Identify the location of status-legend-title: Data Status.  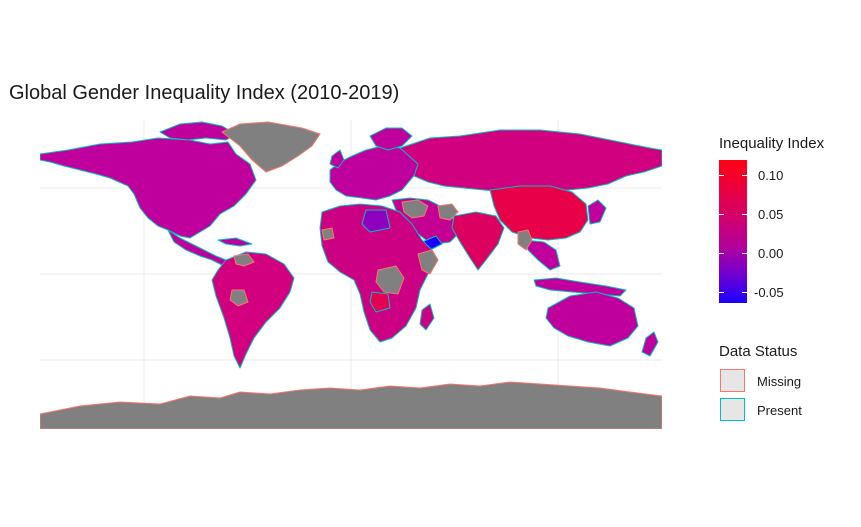
(758, 351).